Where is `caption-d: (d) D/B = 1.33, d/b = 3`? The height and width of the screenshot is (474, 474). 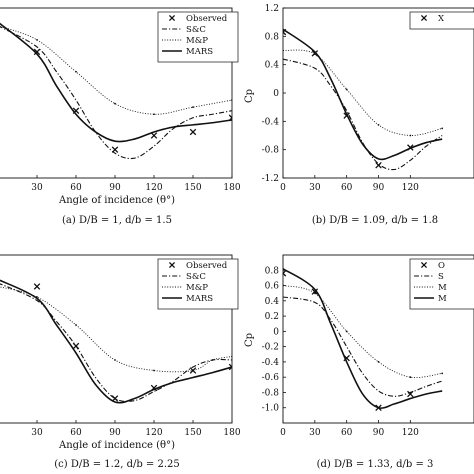
caption-d: (d) D/B = 1.33, d/b = 3 is located at coordinates (375, 464).